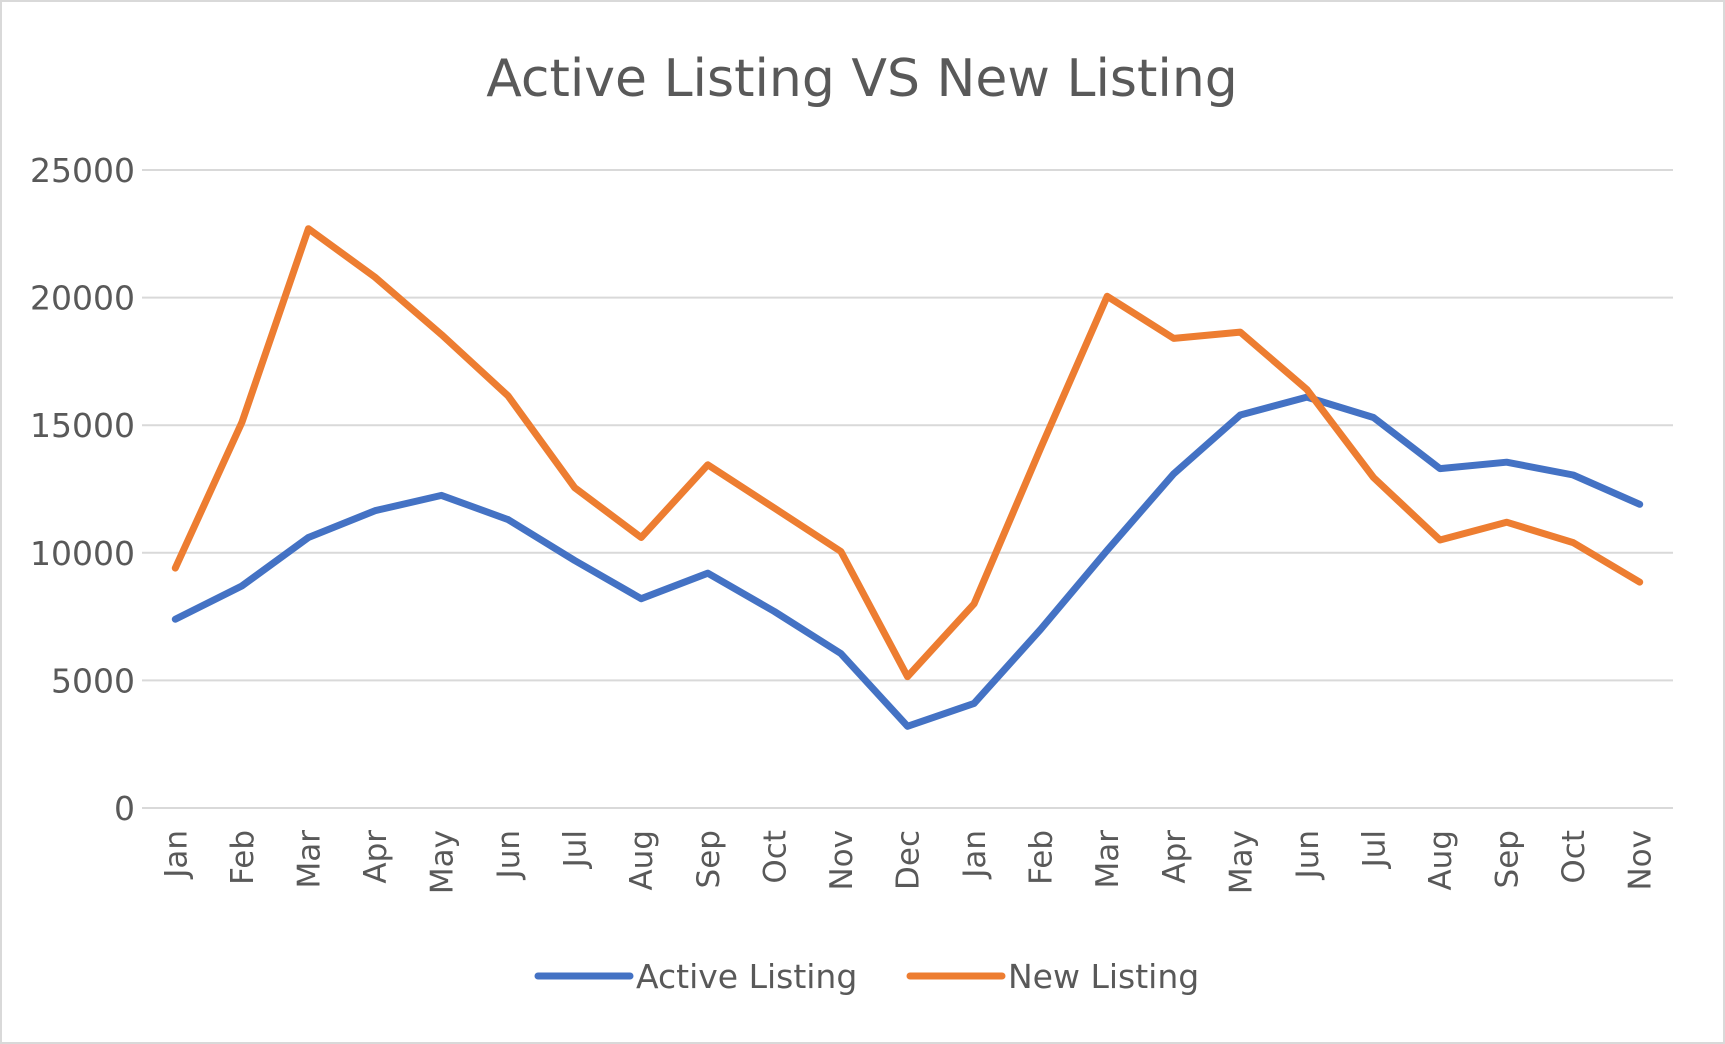 The image size is (1725, 1044). I want to click on y-tick-label: 0, so click(124, 808).